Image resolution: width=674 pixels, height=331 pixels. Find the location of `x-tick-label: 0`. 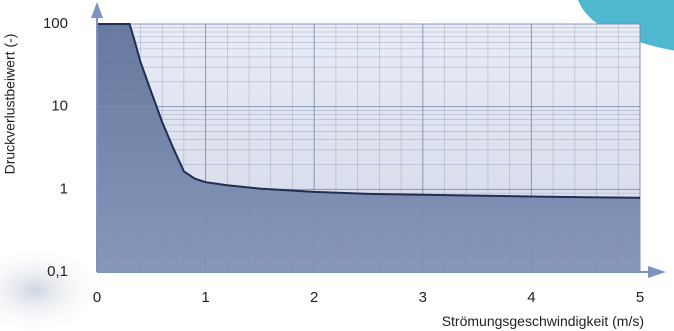

x-tick-label: 0 is located at coordinates (97, 297).